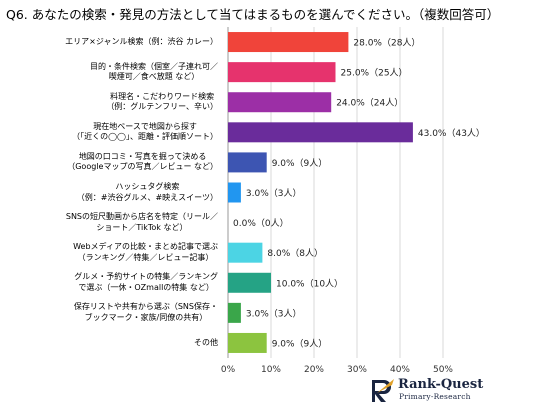  What do you see at coordinates (261, 223) in the screenshot?
I see `bar-value-label: 0.0%（0人）` at bounding box center [261, 223].